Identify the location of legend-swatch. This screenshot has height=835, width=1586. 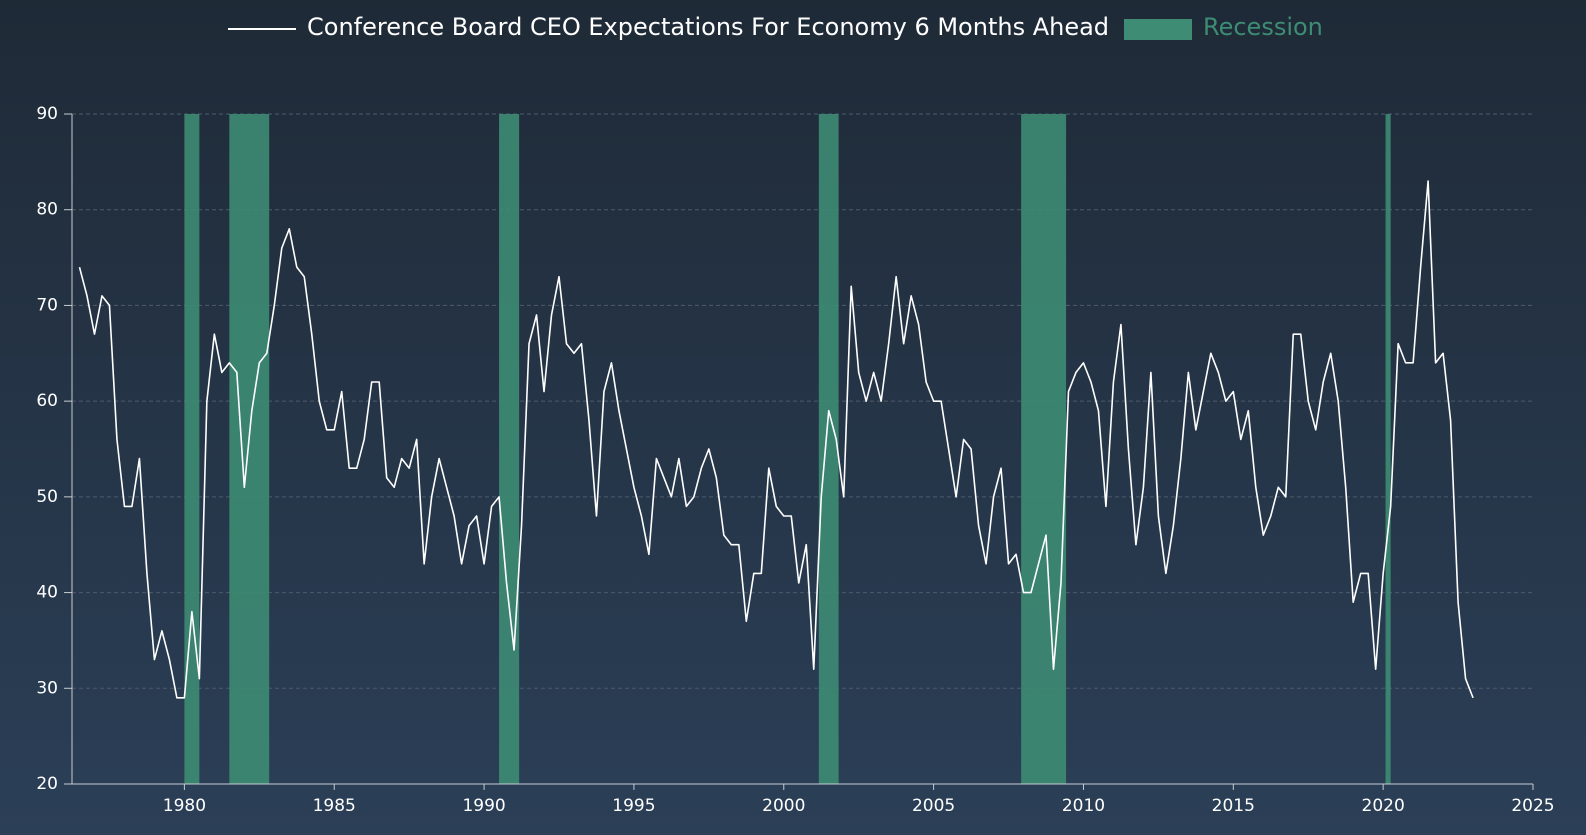
(1158, 29).